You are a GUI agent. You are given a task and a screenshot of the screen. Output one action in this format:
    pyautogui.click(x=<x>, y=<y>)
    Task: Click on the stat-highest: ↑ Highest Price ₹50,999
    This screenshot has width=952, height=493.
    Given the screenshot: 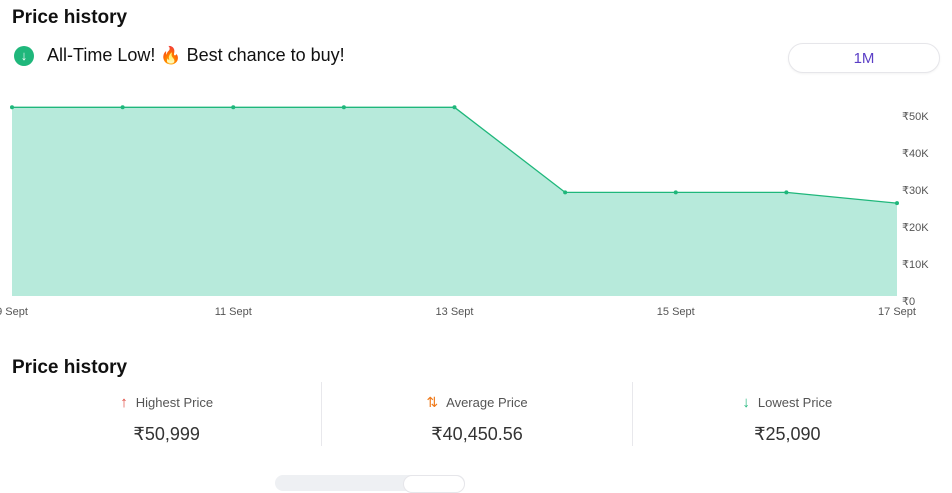 What is the action you would take?
    pyautogui.click(x=166, y=414)
    